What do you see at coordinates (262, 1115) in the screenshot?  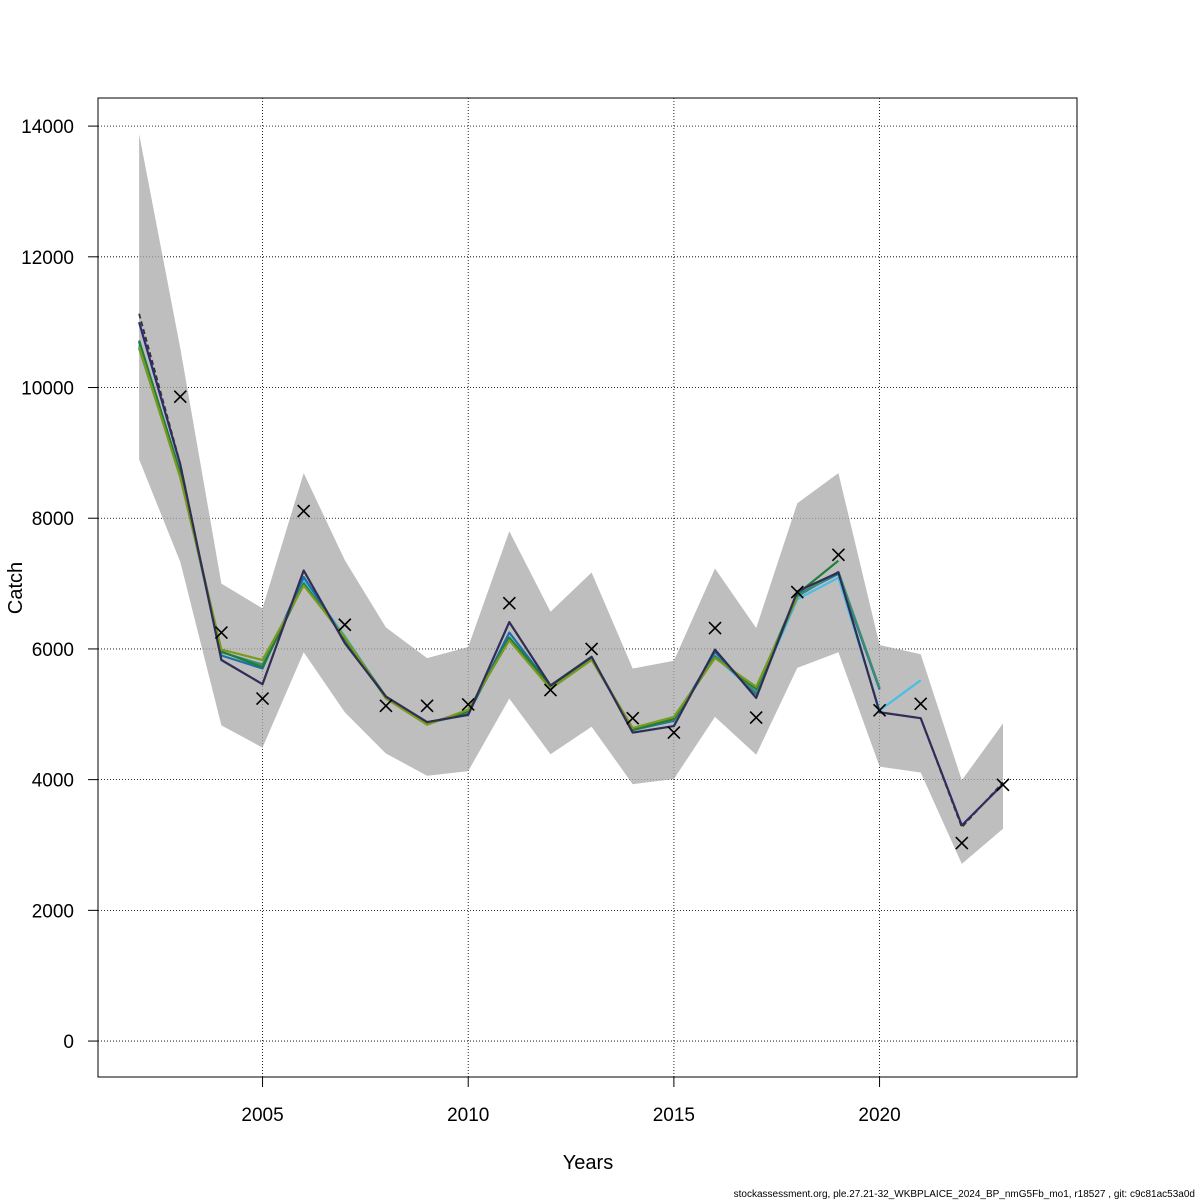 I see `x-tick-label: 2005` at bounding box center [262, 1115].